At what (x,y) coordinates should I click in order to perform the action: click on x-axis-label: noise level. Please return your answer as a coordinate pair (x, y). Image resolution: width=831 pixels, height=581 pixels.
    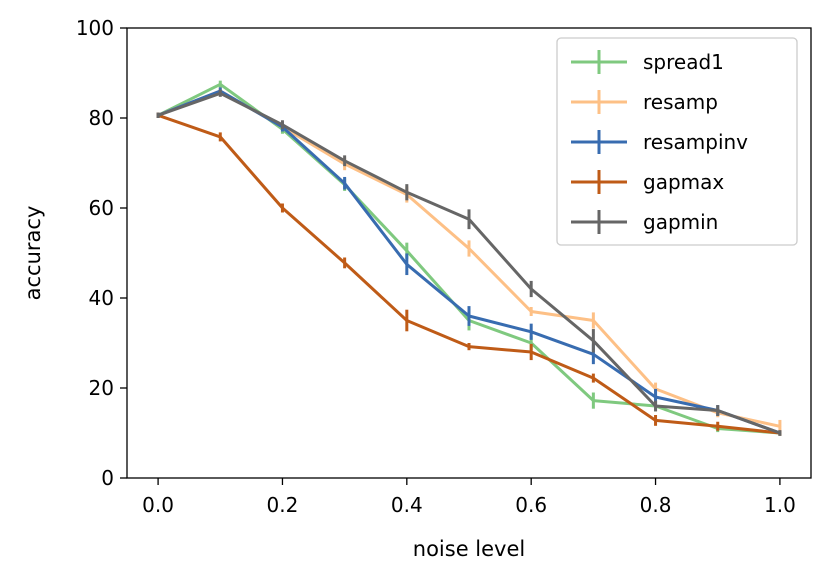
    Looking at the image, I should click on (469, 549).